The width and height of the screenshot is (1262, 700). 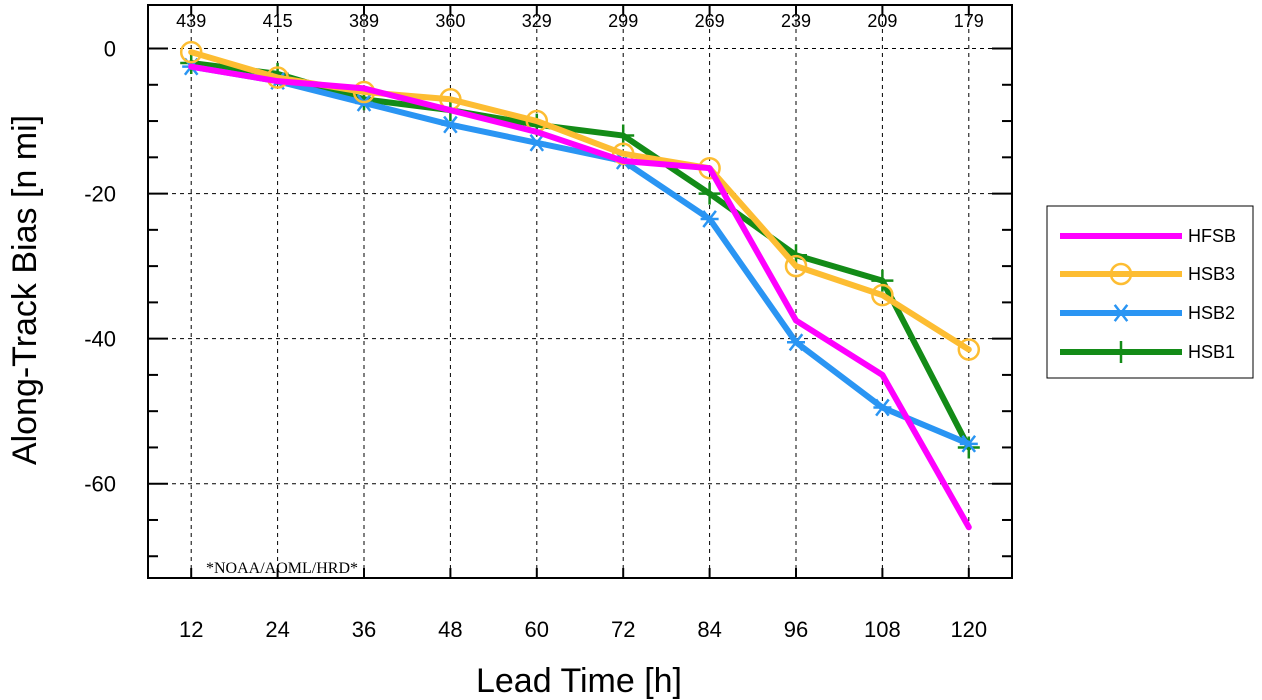 I want to click on y-axis-title: Along-Track Bias [n mi], so click(x=25, y=290).